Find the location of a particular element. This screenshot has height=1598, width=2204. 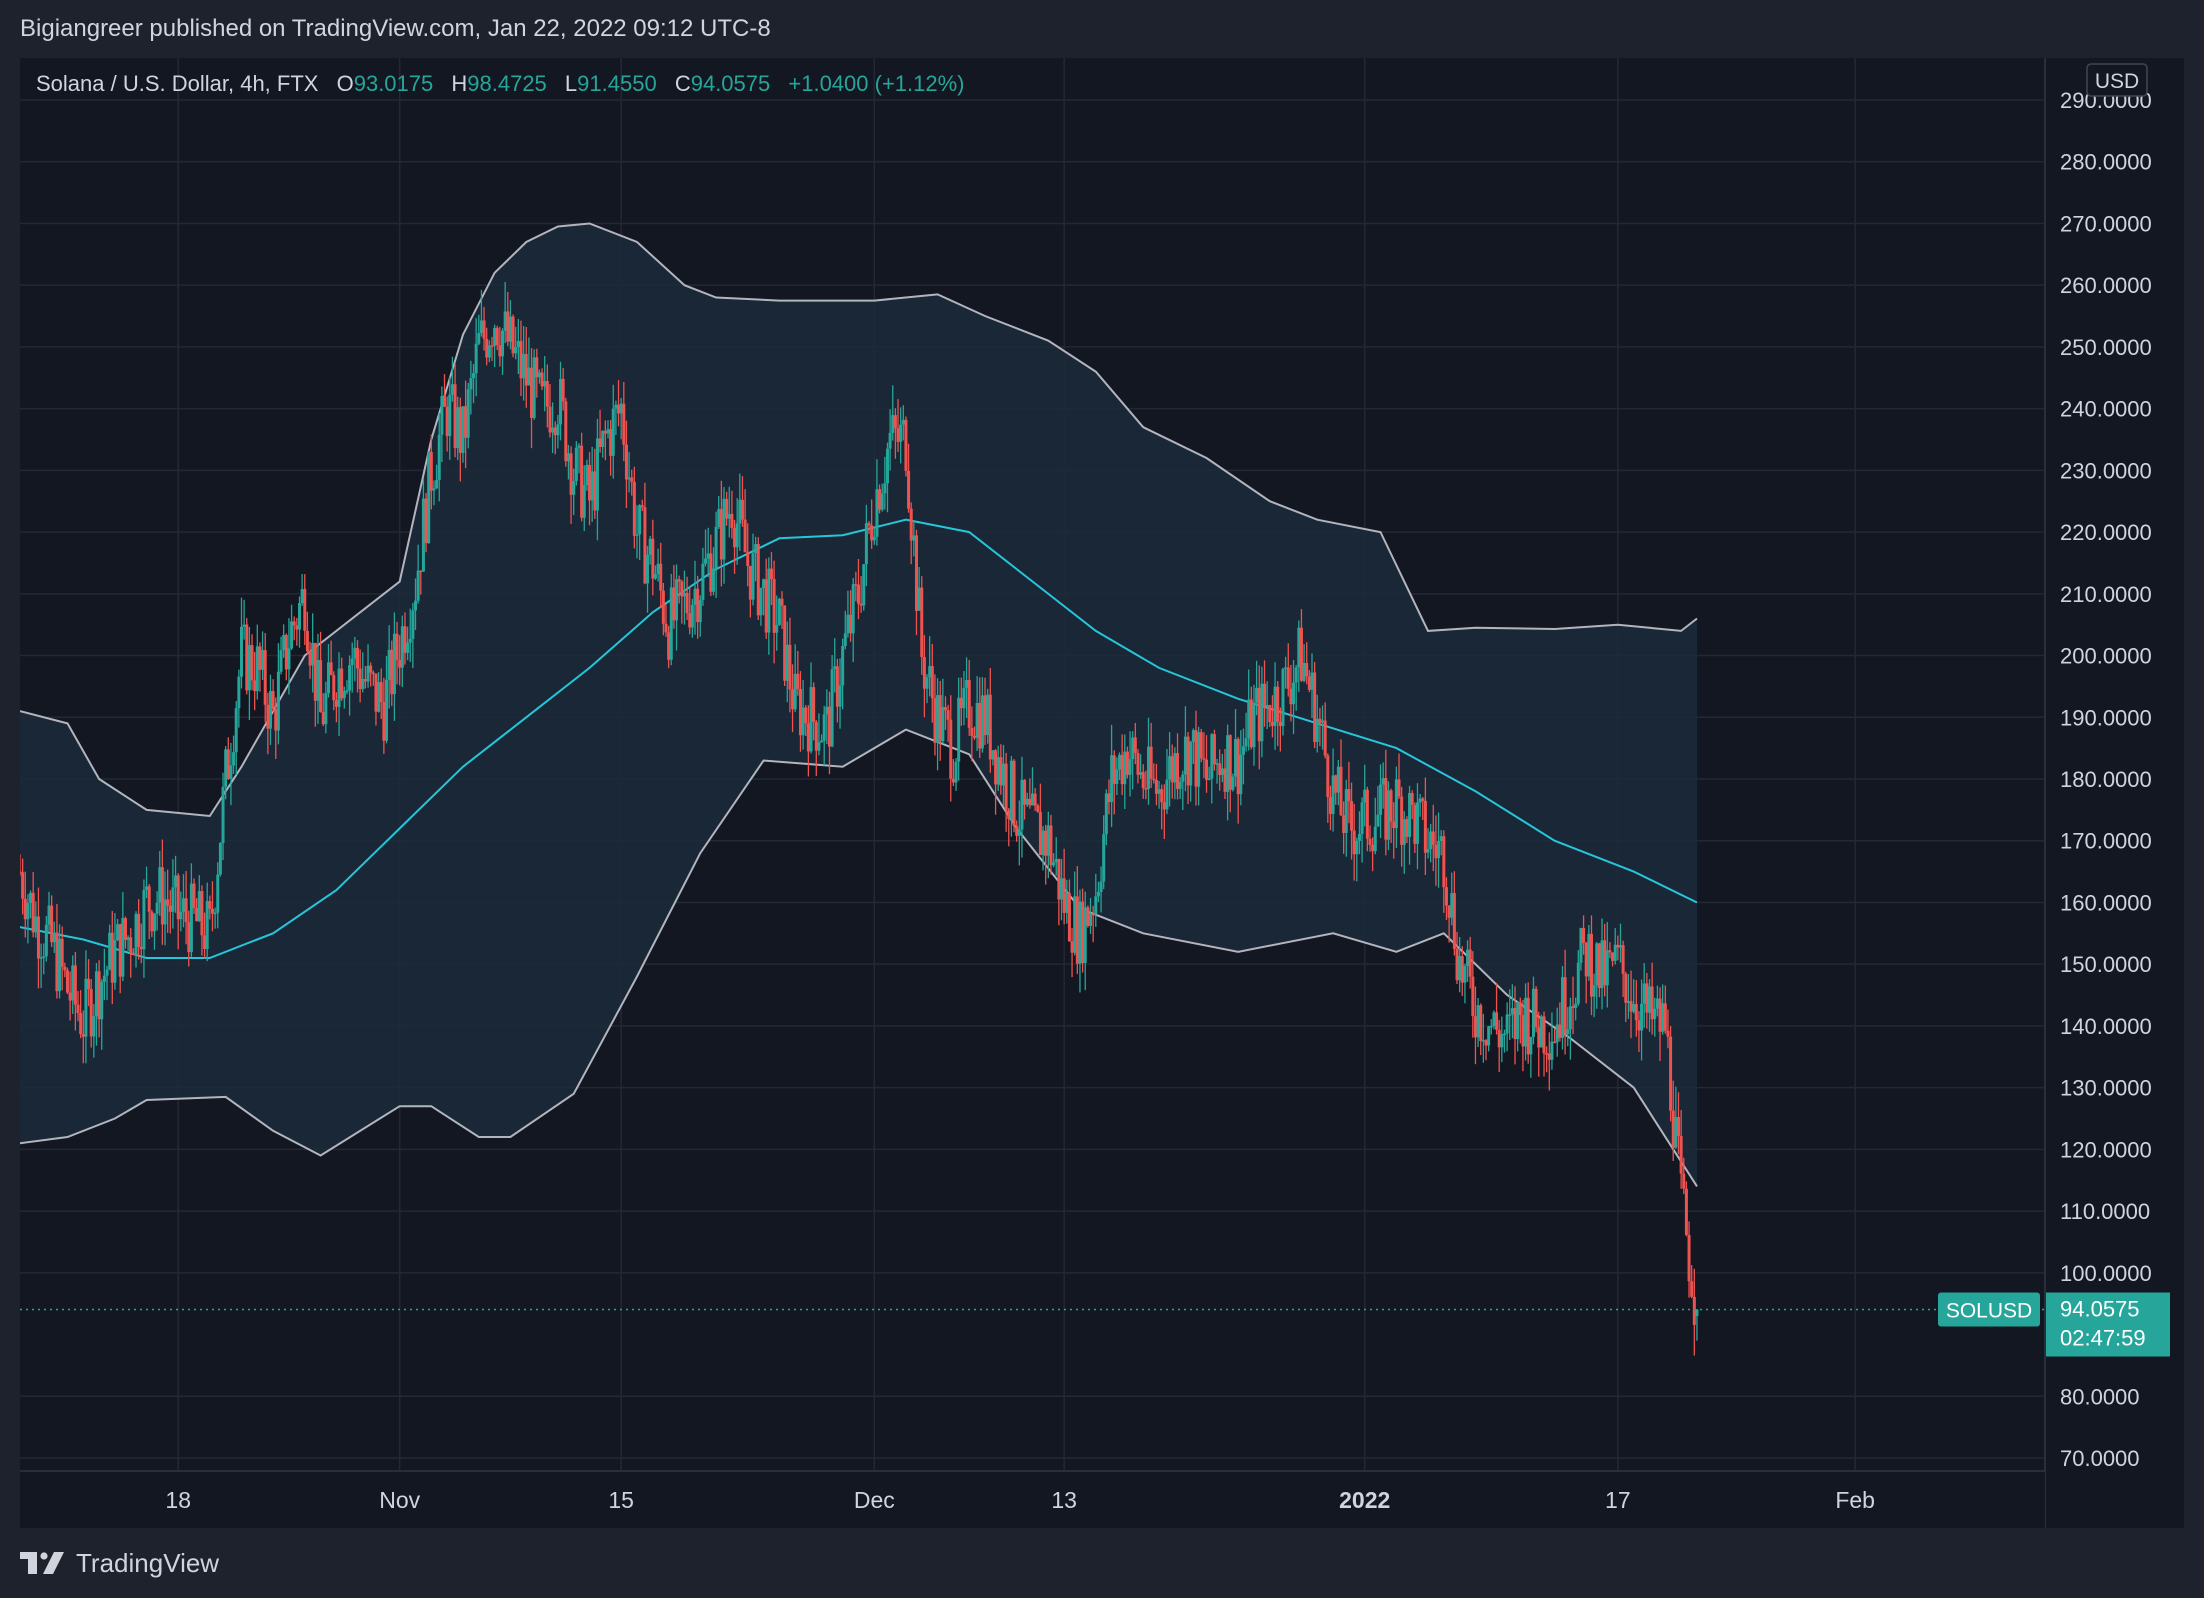

currency-badge: USD is located at coordinates (2117, 80).